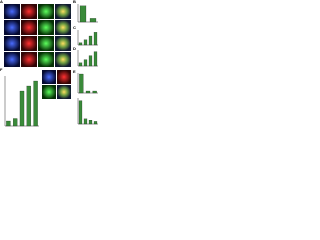  What do you see at coordinates (74, 27) in the screenshot?
I see `panel-label: C` at bounding box center [74, 27].